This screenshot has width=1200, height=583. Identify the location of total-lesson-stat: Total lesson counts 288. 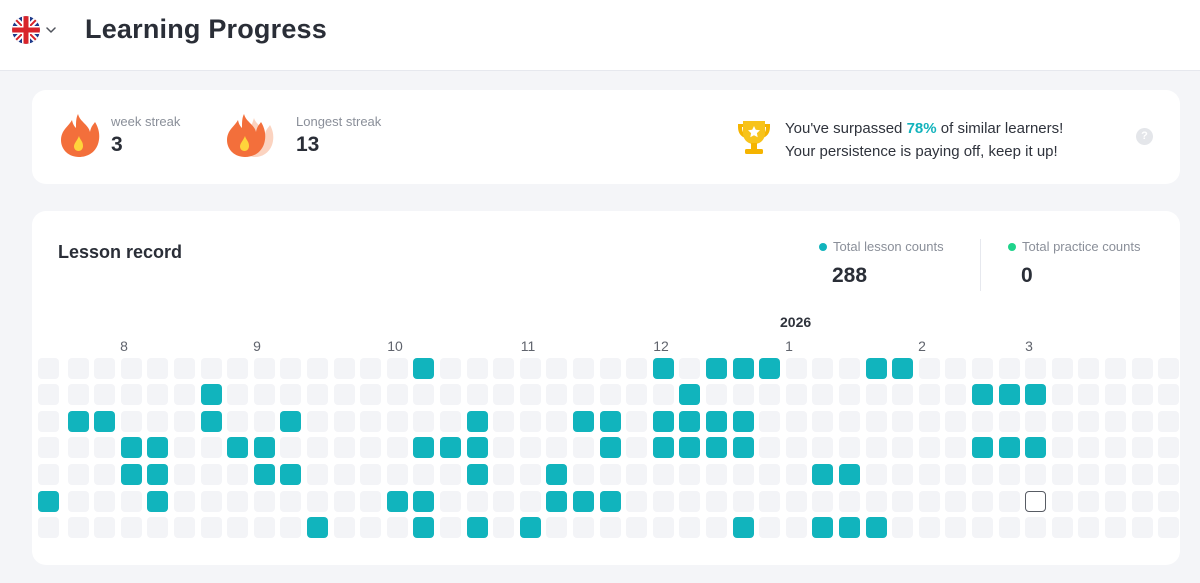
(881, 263).